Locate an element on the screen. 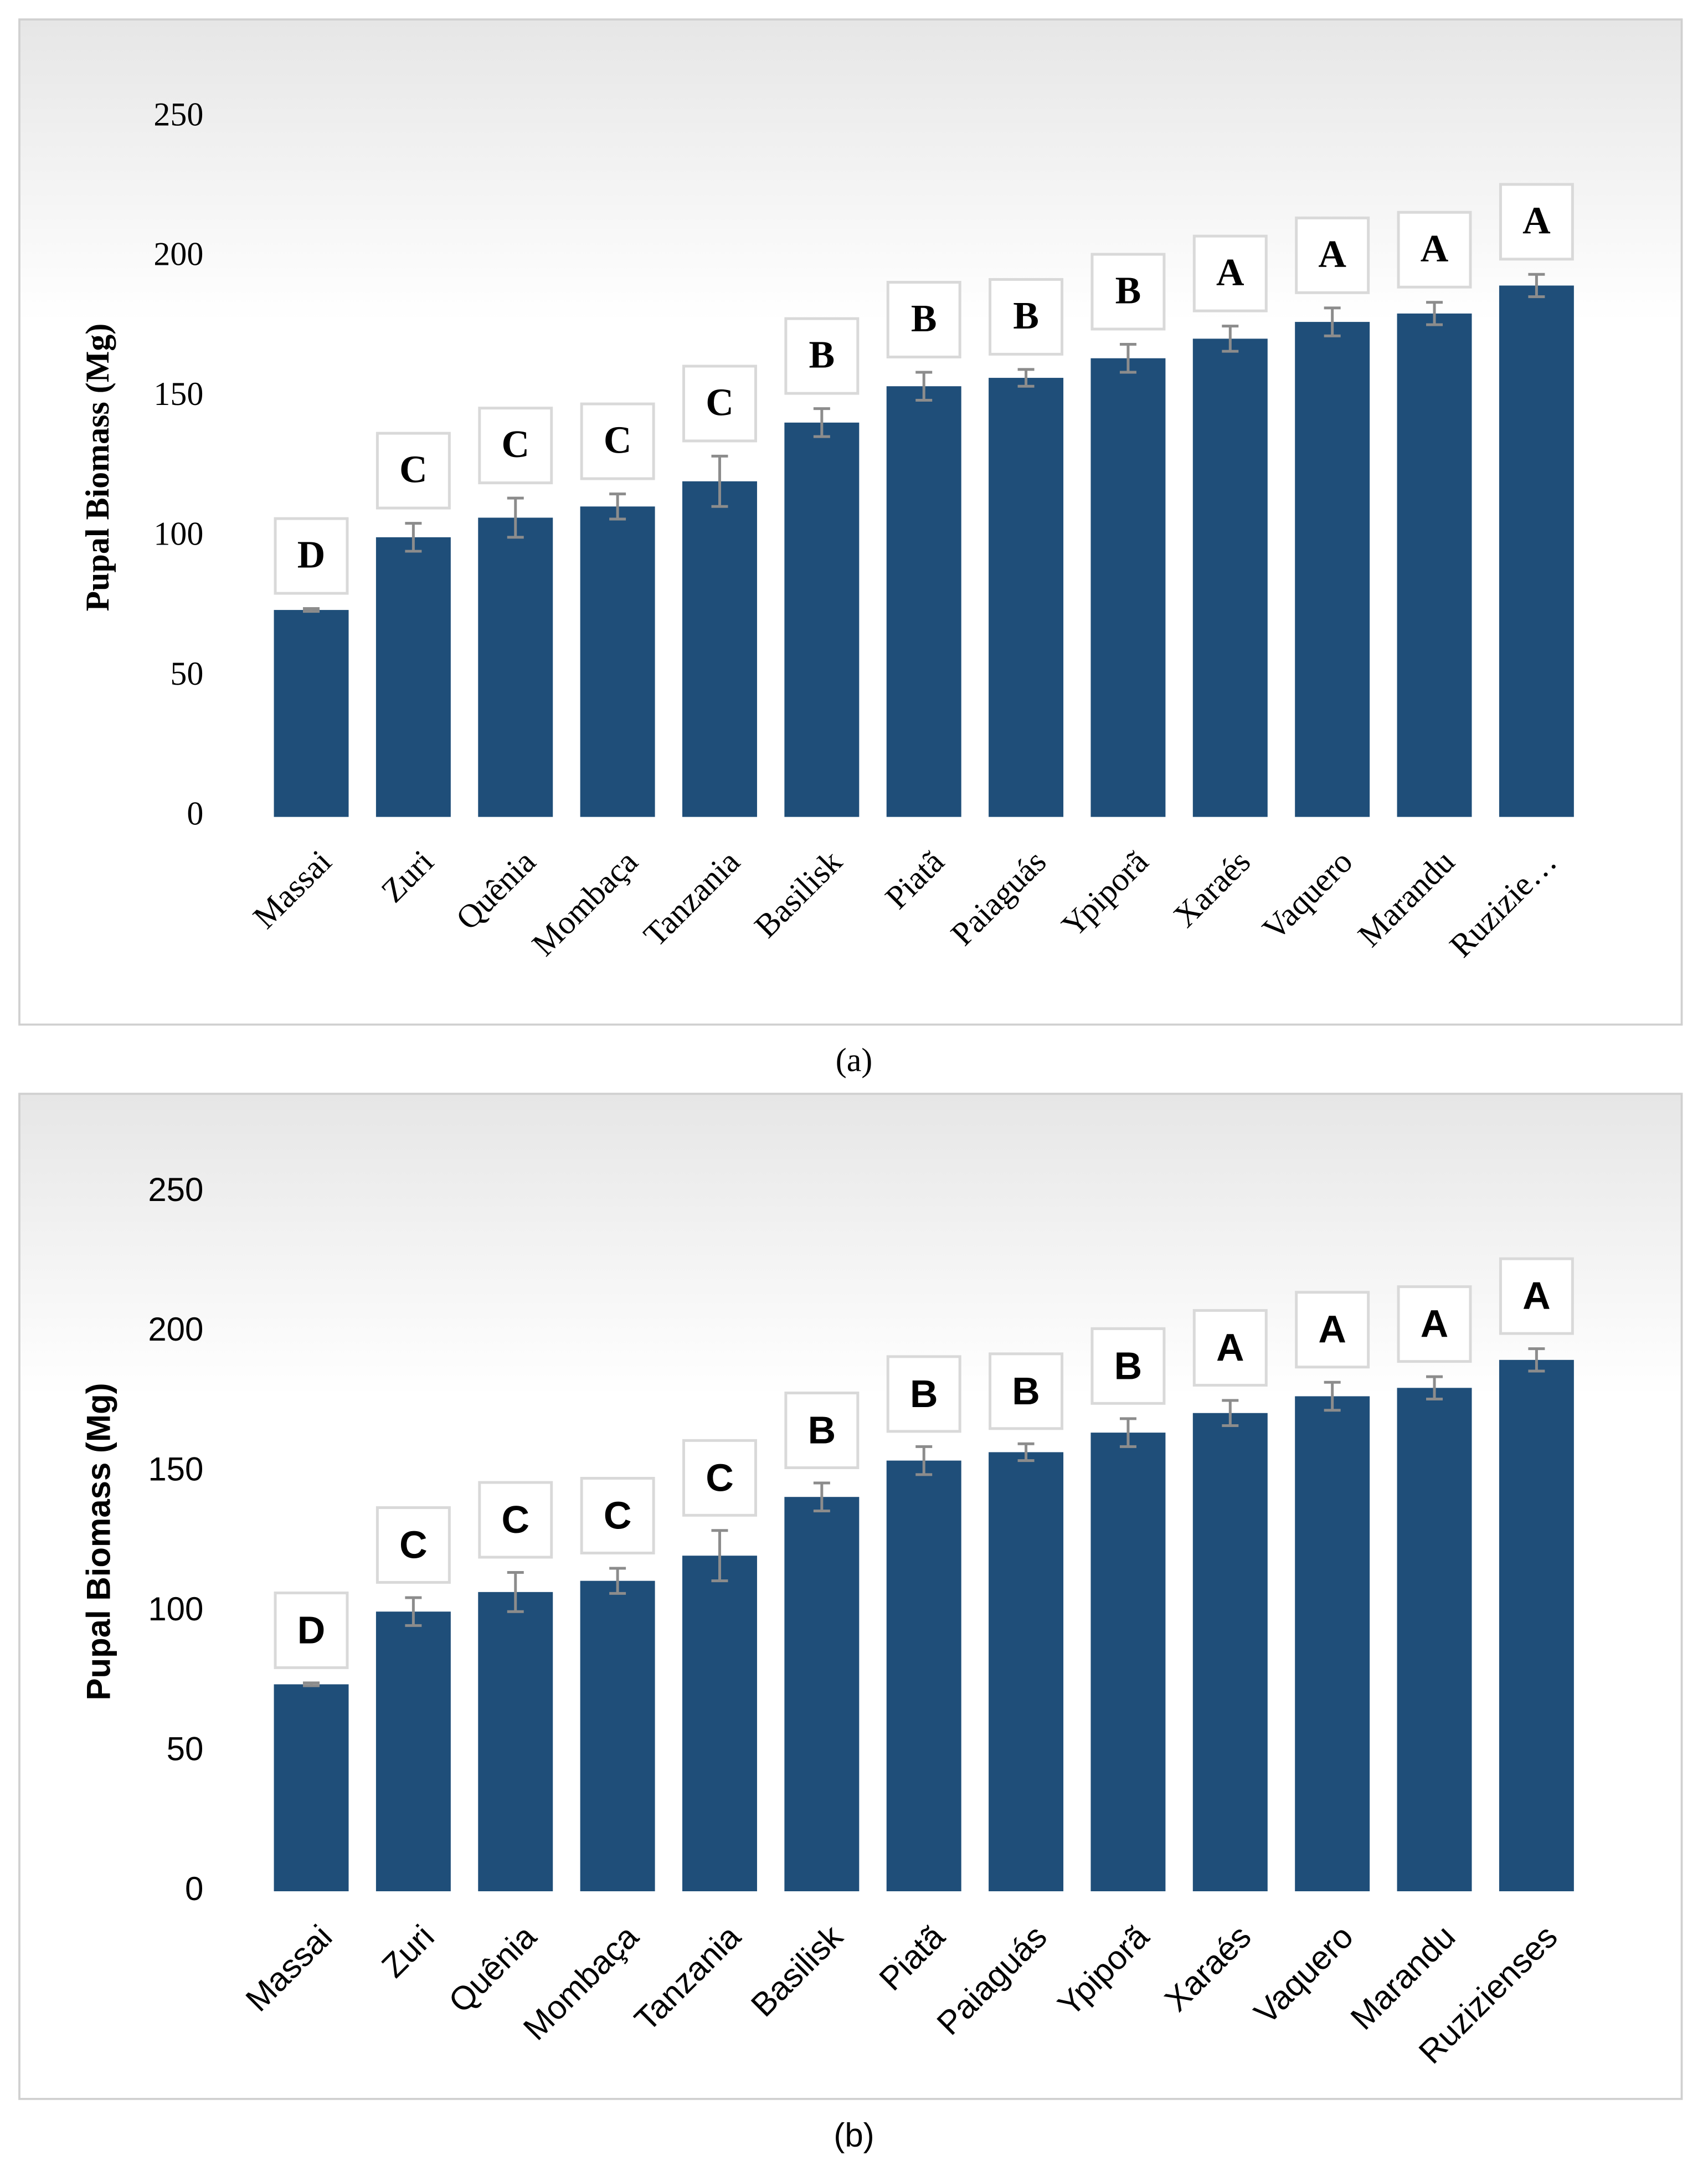  y-tick-label: 150 is located at coordinates (176, 1470).